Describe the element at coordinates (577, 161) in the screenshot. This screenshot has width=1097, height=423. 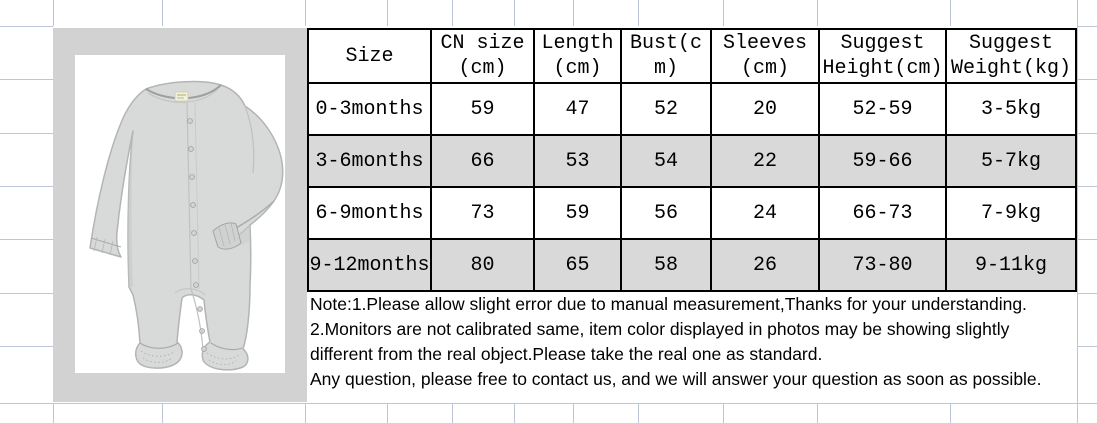
I see `cell-length: 53` at that location.